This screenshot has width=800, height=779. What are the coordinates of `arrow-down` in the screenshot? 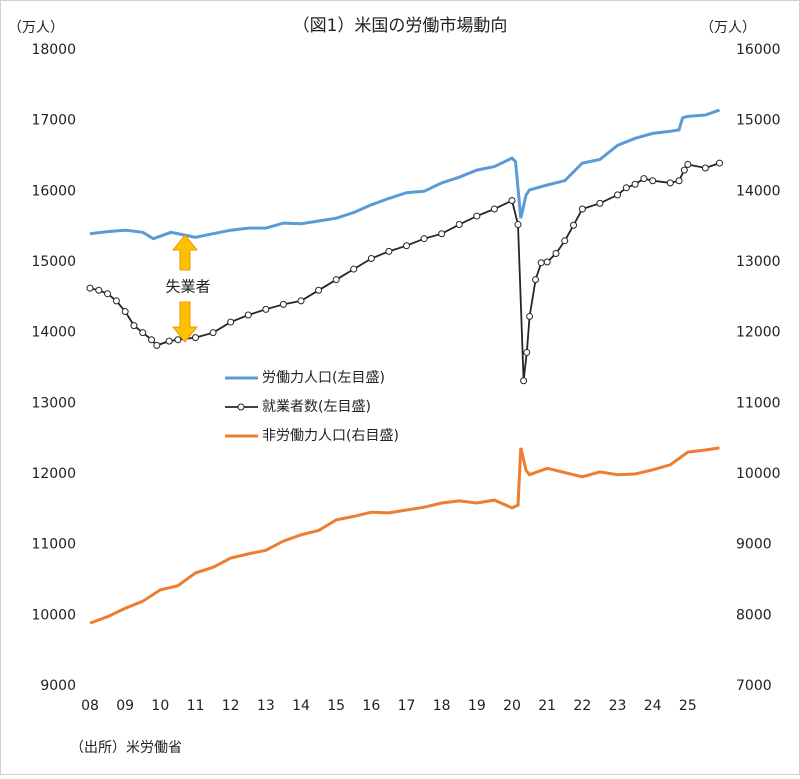 It's located at (185, 322).